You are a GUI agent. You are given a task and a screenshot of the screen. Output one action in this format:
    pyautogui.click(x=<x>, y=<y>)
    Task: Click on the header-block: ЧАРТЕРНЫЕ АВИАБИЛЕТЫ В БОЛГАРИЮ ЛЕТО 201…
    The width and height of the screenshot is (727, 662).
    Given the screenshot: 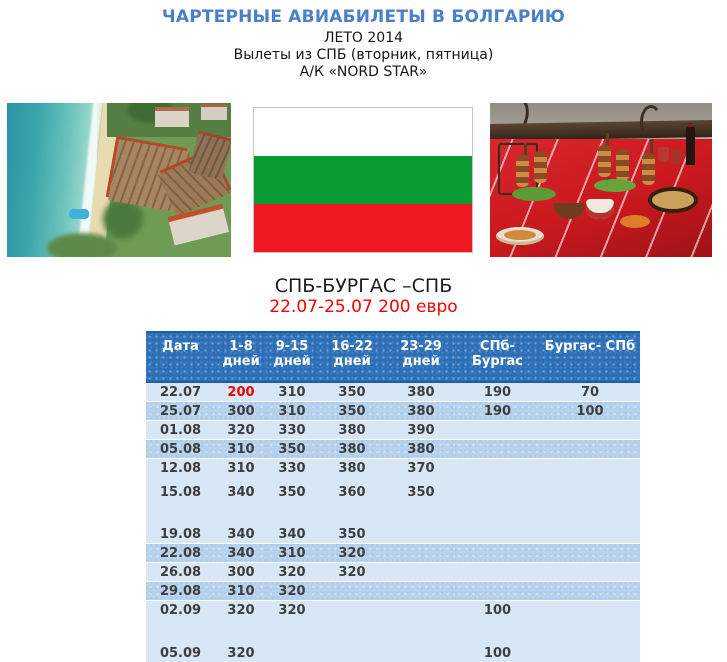 What is the action you would take?
    pyautogui.click(x=363, y=40)
    